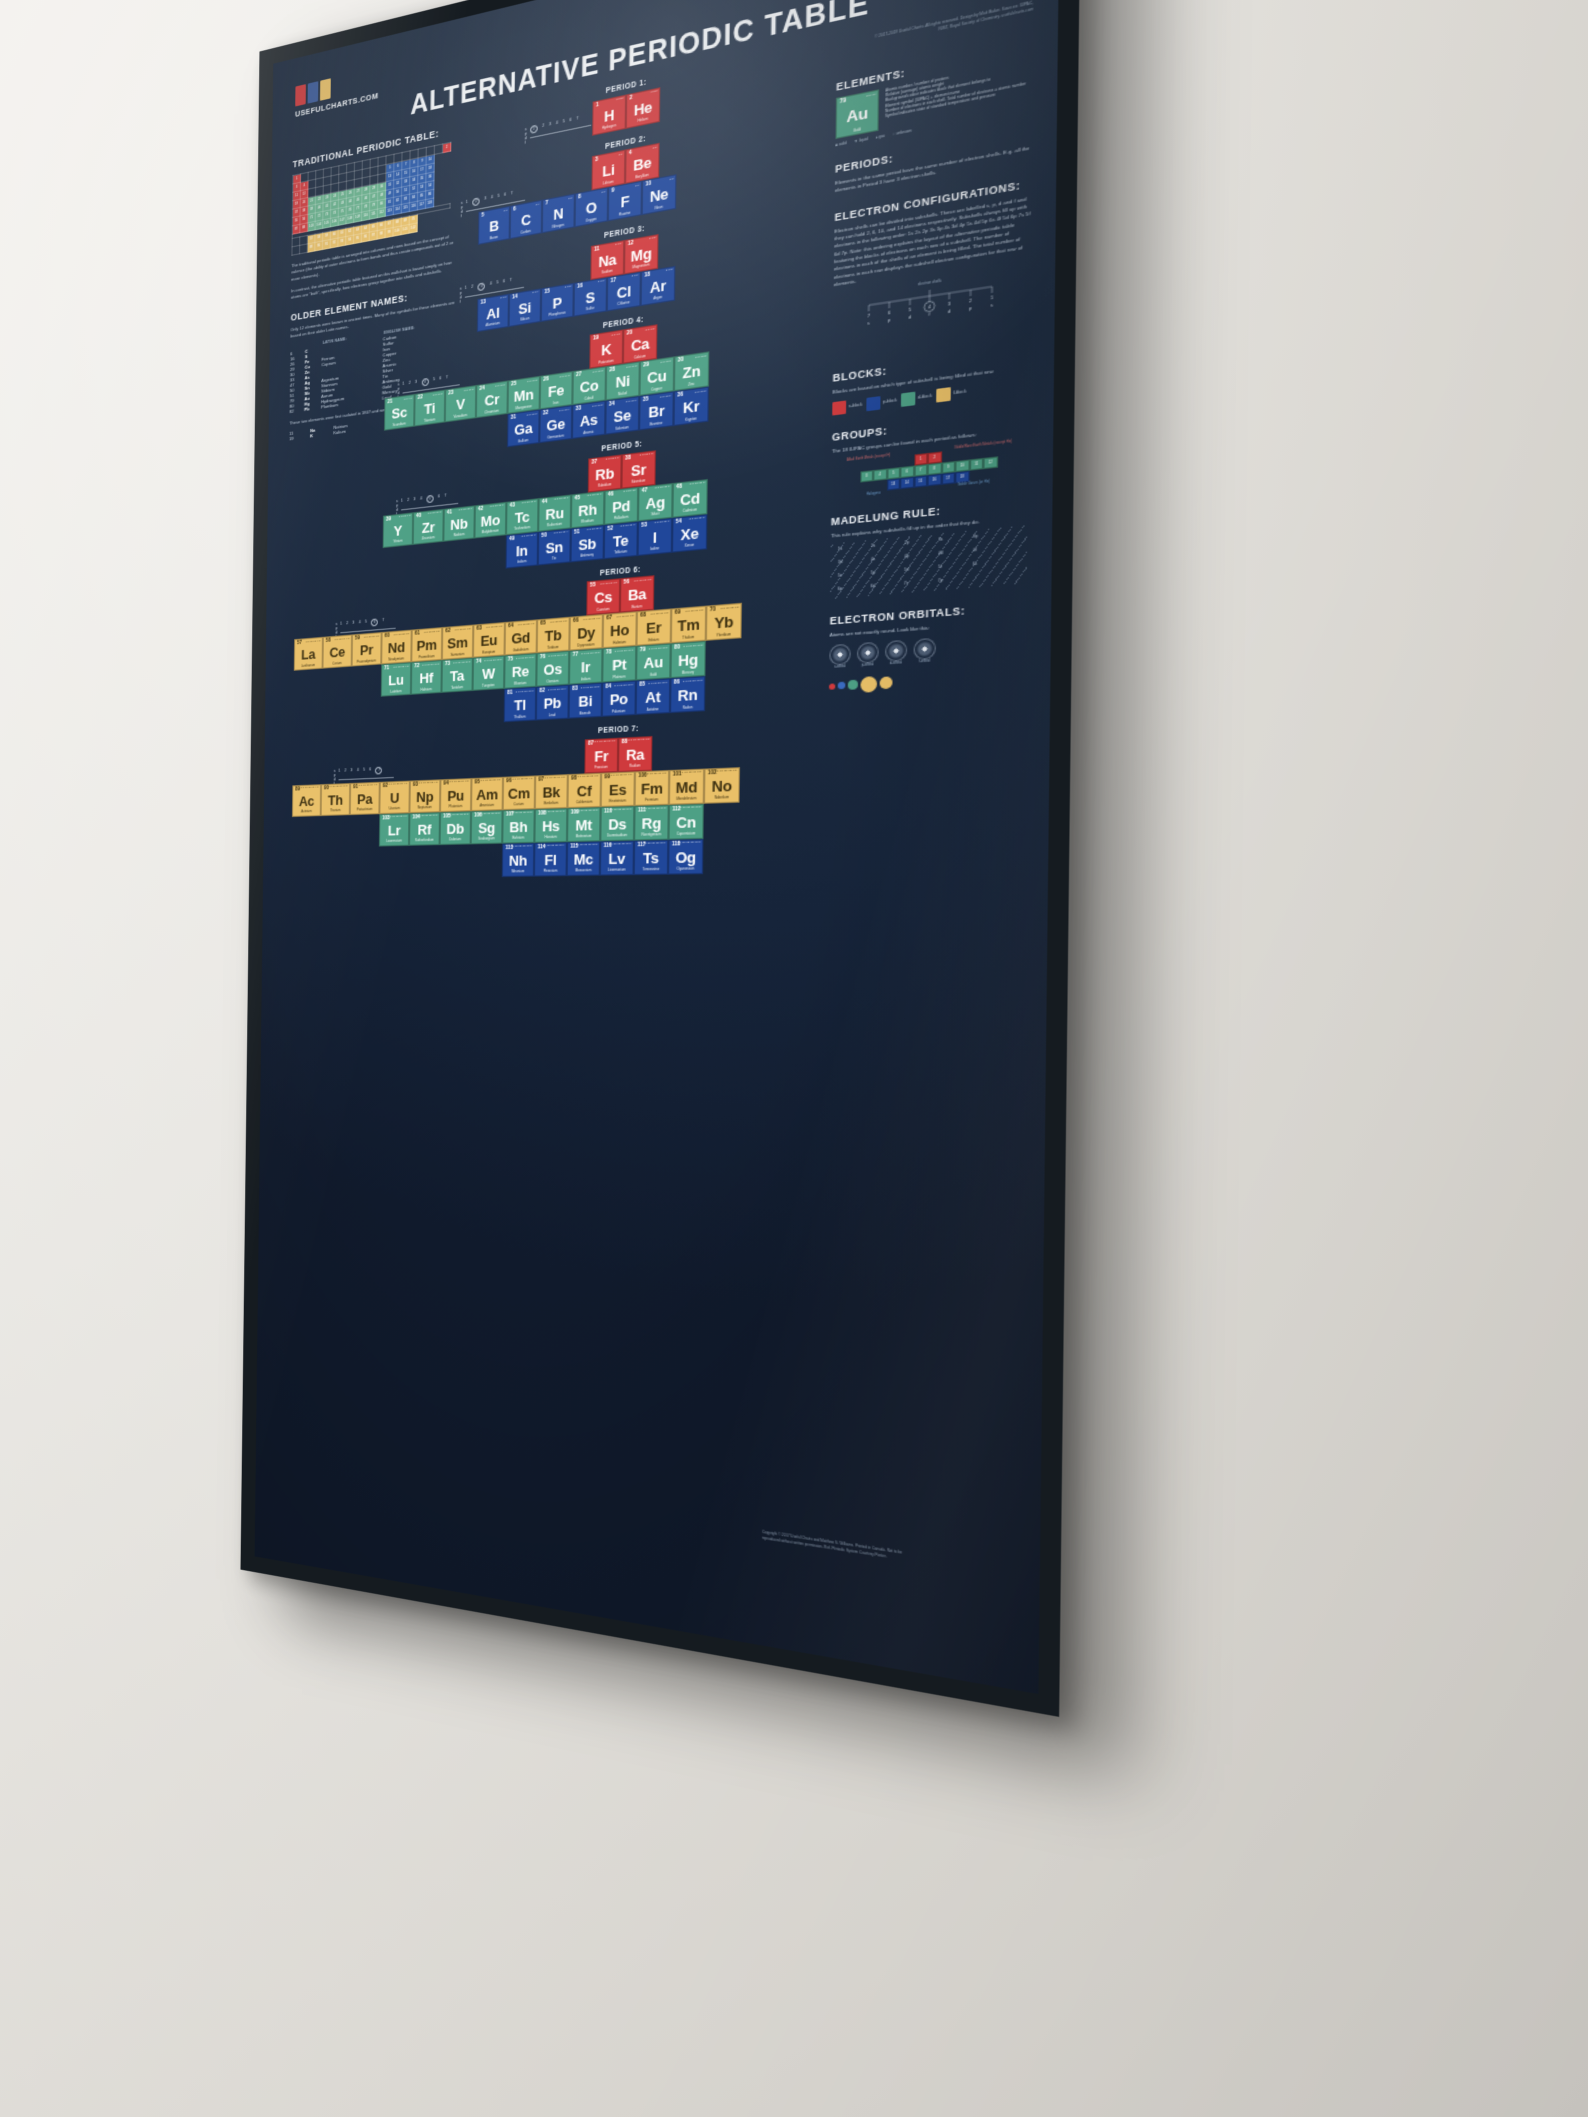  Describe the element at coordinates (657, 376) in the screenshot. I see `element-tile-Cu: 29 2-8-18-1 Cu Copper` at that location.